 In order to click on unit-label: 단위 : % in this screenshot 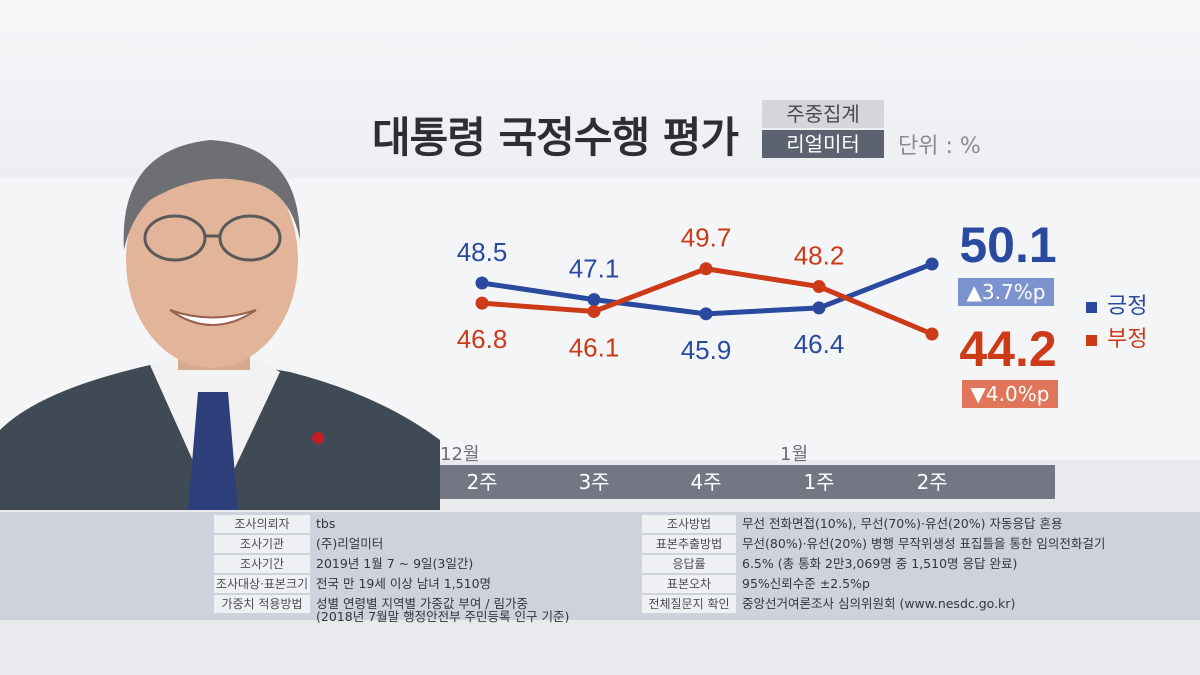, I will do `click(939, 146)`.